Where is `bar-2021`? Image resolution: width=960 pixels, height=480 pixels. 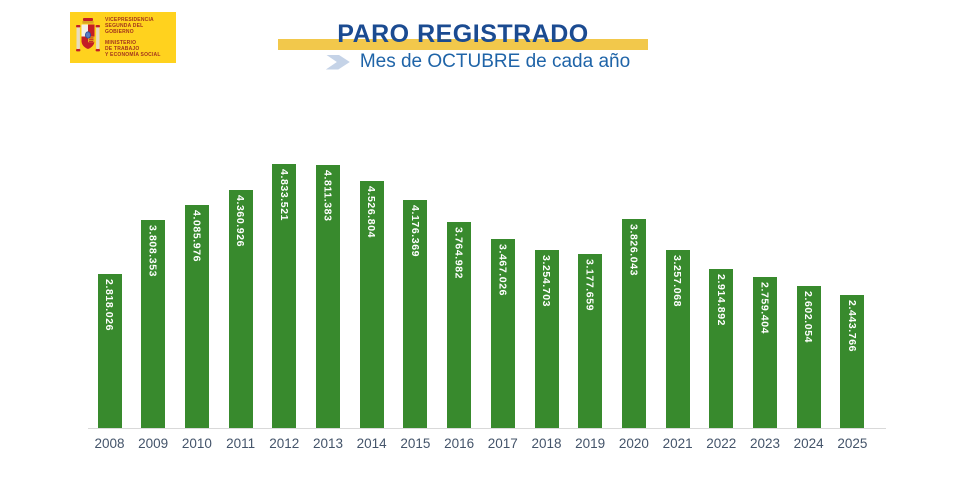 bar-2021 is located at coordinates (677, 339).